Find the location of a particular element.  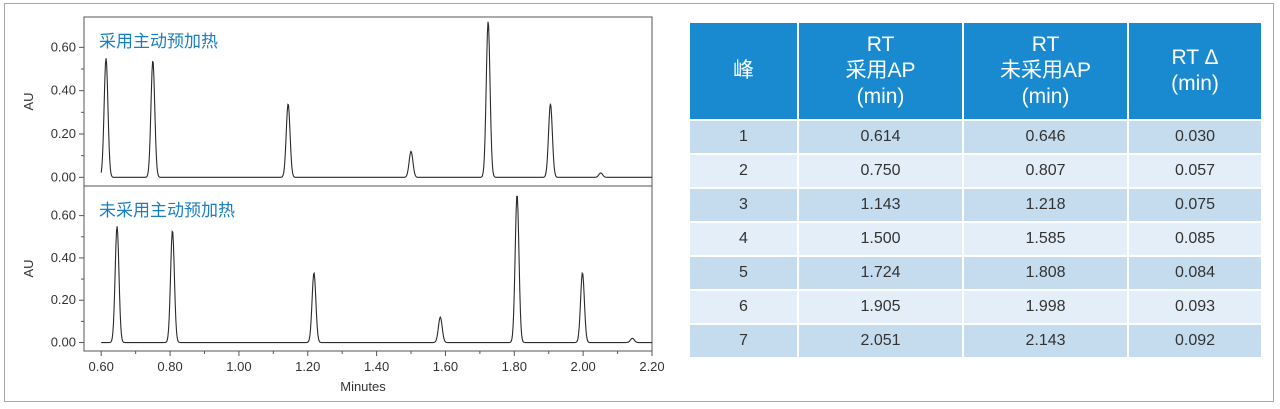

header-peak: 峰 is located at coordinates (743, 71).